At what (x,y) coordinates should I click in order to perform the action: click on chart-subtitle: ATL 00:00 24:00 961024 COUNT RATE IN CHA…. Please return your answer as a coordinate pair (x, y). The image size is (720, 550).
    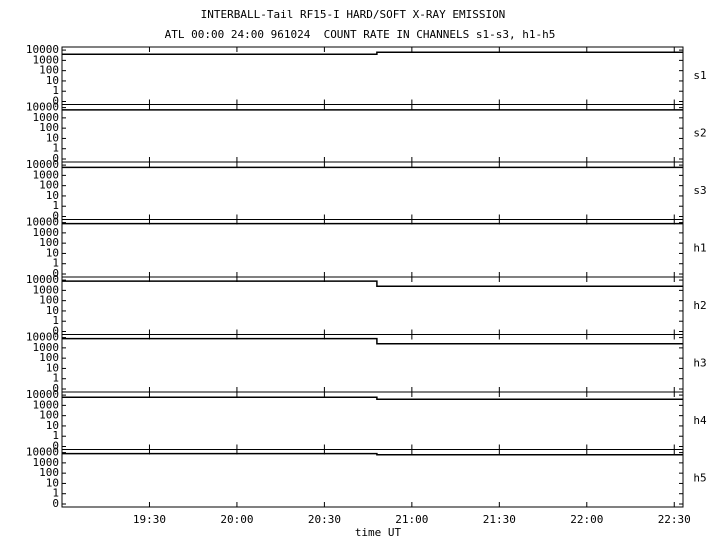
    Looking at the image, I should click on (360, 34).